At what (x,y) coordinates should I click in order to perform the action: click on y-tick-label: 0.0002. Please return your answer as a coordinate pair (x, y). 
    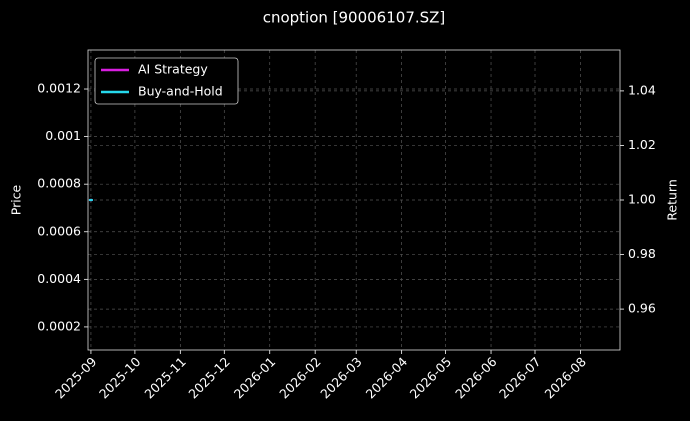
    Looking at the image, I should click on (59, 325).